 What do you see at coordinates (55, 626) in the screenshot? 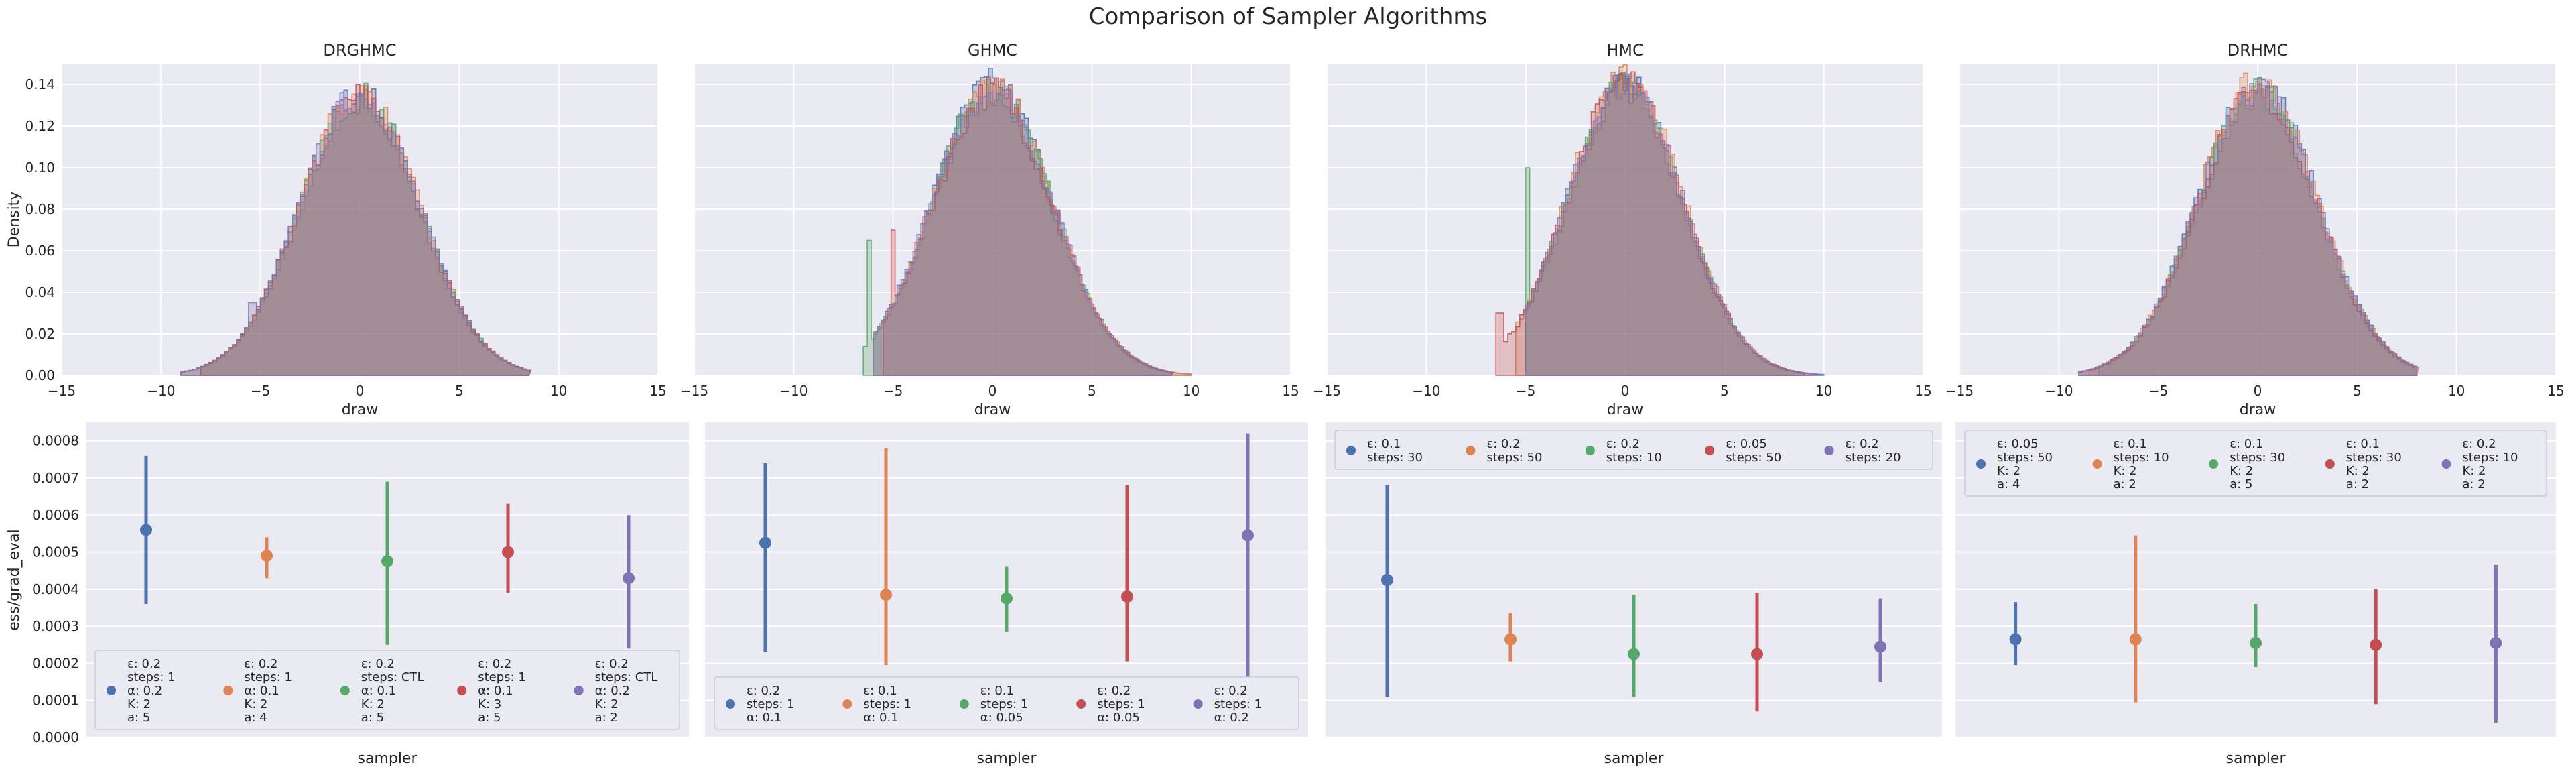
I see `y-tick-label: 0.0003` at bounding box center [55, 626].